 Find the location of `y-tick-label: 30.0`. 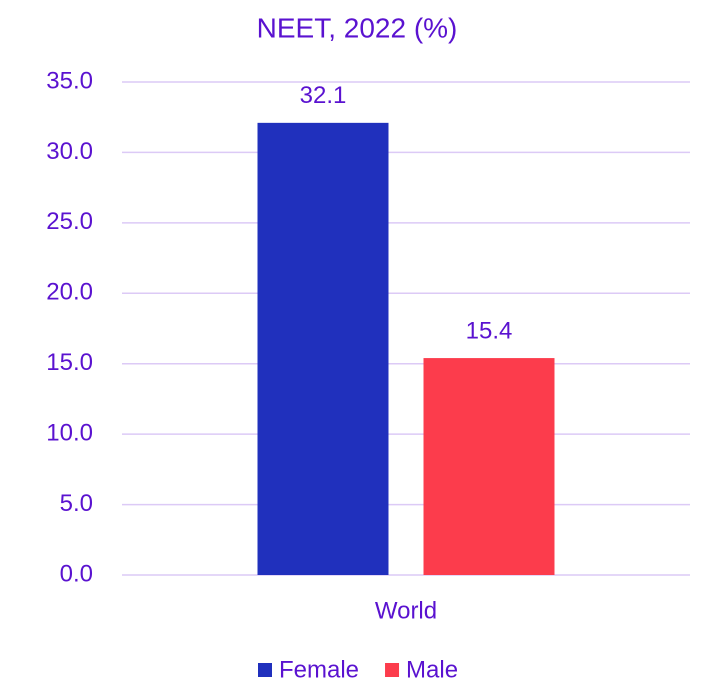

y-tick-label: 30.0 is located at coordinates (69, 151).